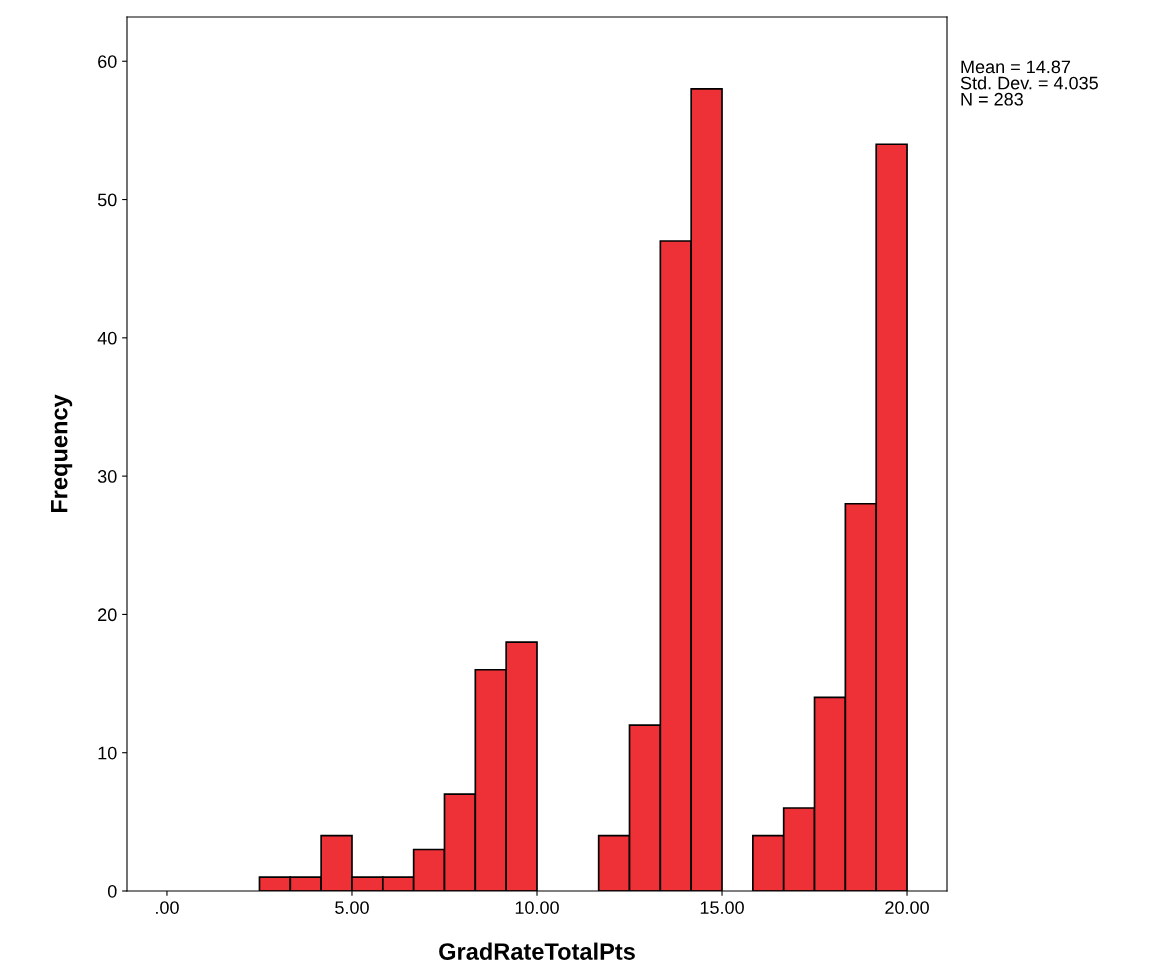 Image resolution: width=1153 pixels, height=980 pixels. I want to click on text: Mean = 14.87 Std. Dev. = 4.035 N = 283, so click(1029, 83).